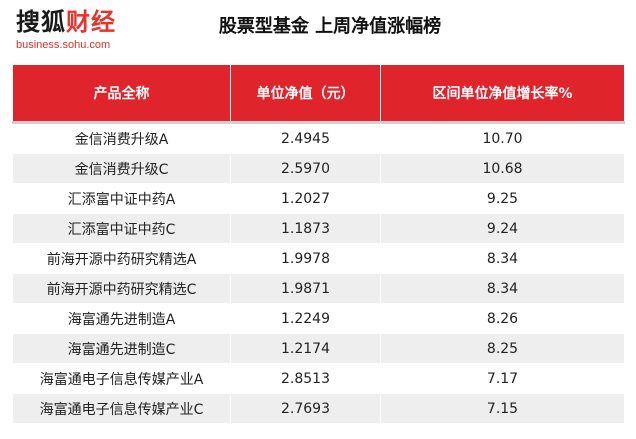 The image size is (636, 439). I want to click on cell-unit-nav: 1.2174, so click(305, 348).